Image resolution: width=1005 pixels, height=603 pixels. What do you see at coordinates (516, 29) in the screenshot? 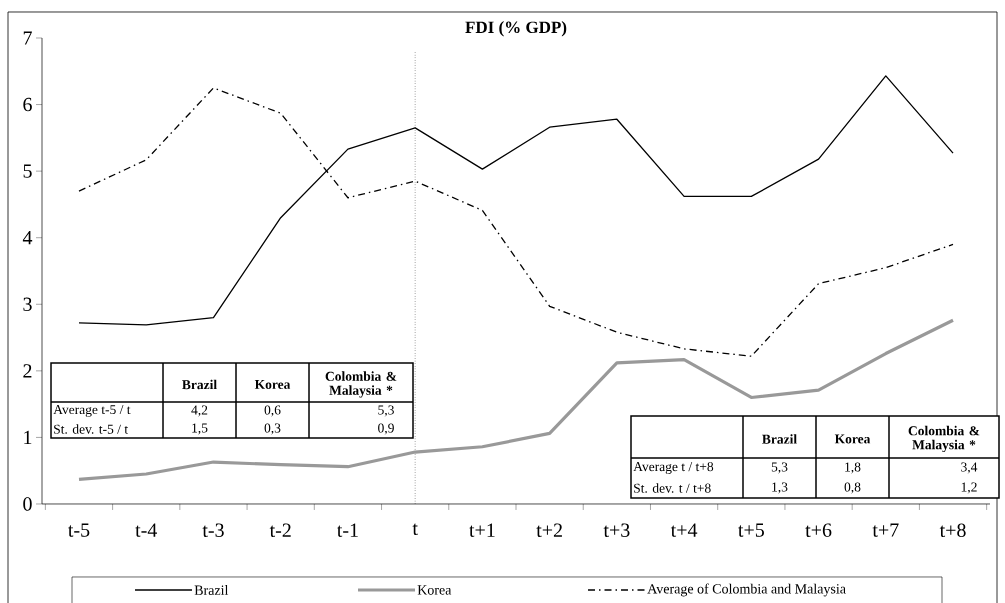
I see `chart-title: FDI (% GDP)` at bounding box center [516, 29].